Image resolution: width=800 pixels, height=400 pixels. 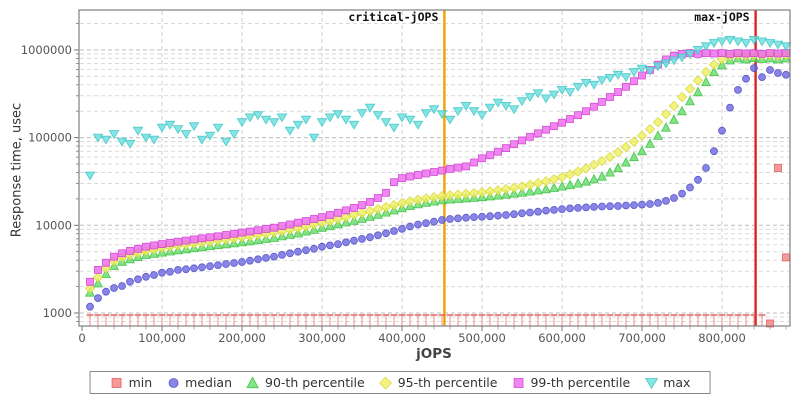 What do you see at coordinates (53, 225) in the screenshot?
I see `y-tick-label: 10000` at bounding box center [53, 225].